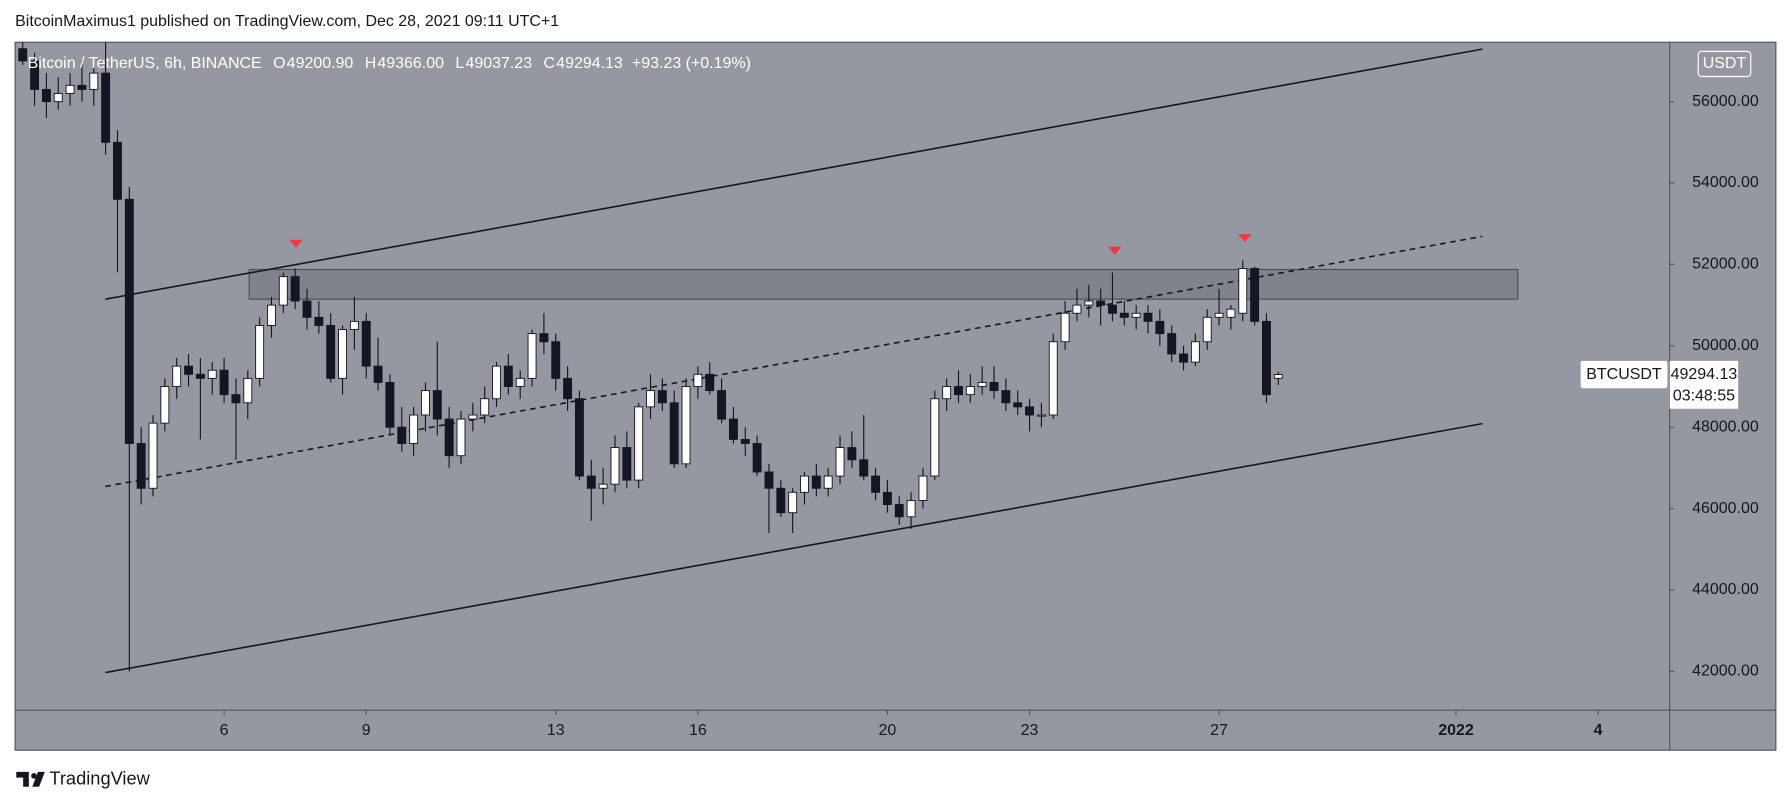  I want to click on x-tick-label: 2022, so click(1456, 730).